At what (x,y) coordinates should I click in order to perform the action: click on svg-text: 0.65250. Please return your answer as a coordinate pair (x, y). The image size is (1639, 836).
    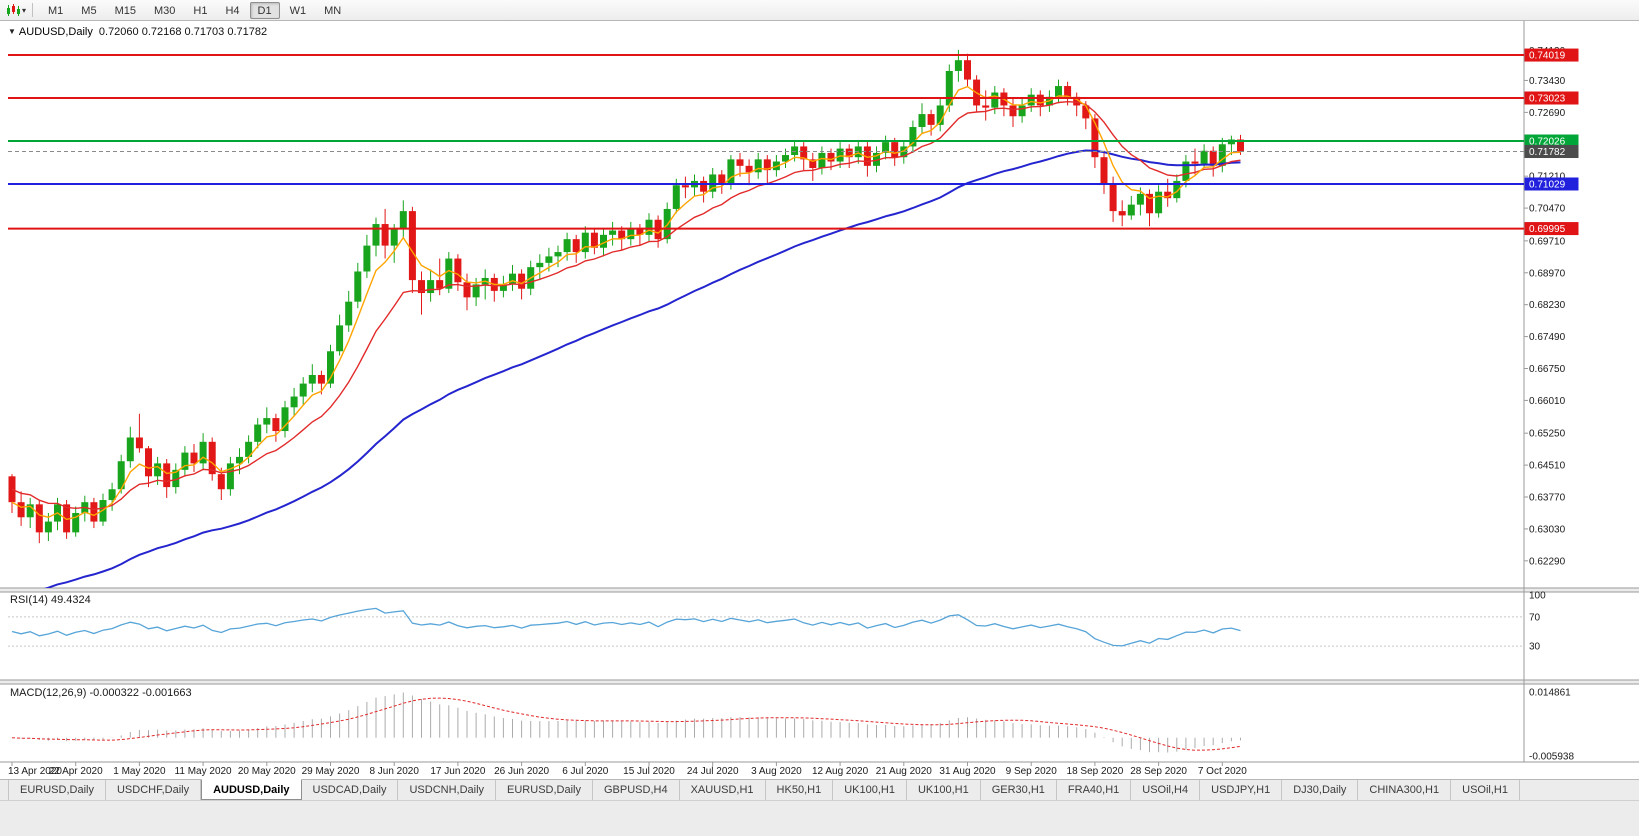
    Looking at the image, I should click on (1547, 434).